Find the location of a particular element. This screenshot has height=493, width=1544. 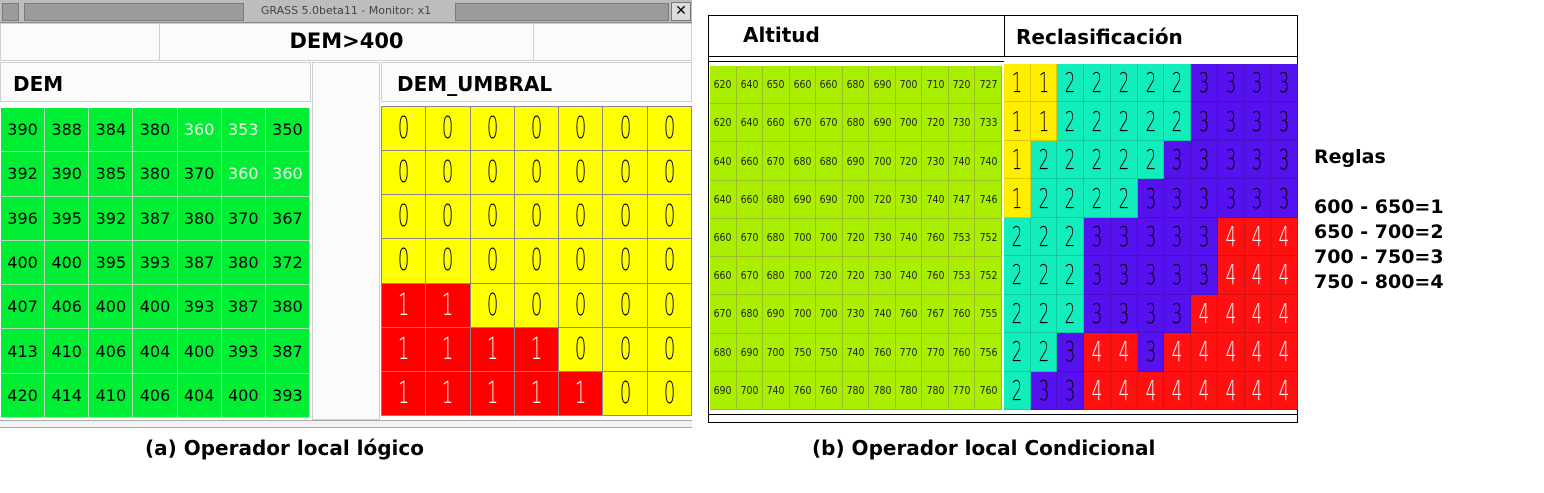

altitud-cell: 753 is located at coordinates (962, 238).